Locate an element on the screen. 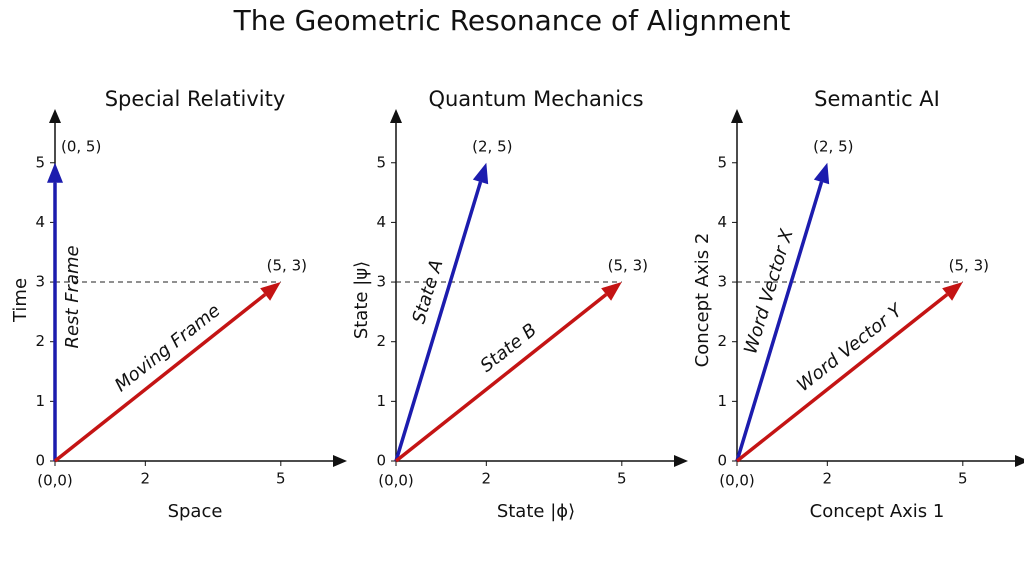 Image resolution: width=1024 pixels, height=565 pixels. y-axis-label: State |ψ⟩ is located at coordinates (361, 300).